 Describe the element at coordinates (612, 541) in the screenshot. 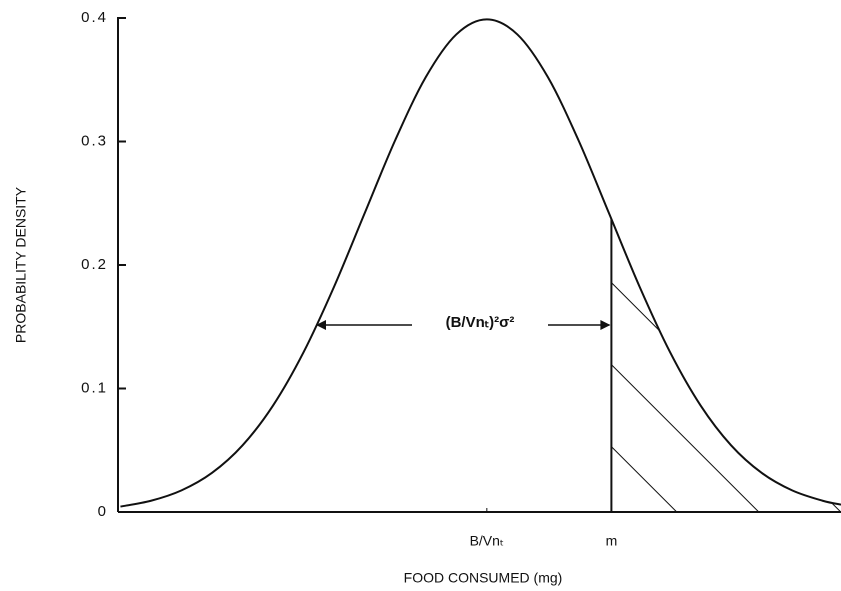

I see `x-tick-label: m` at that location.